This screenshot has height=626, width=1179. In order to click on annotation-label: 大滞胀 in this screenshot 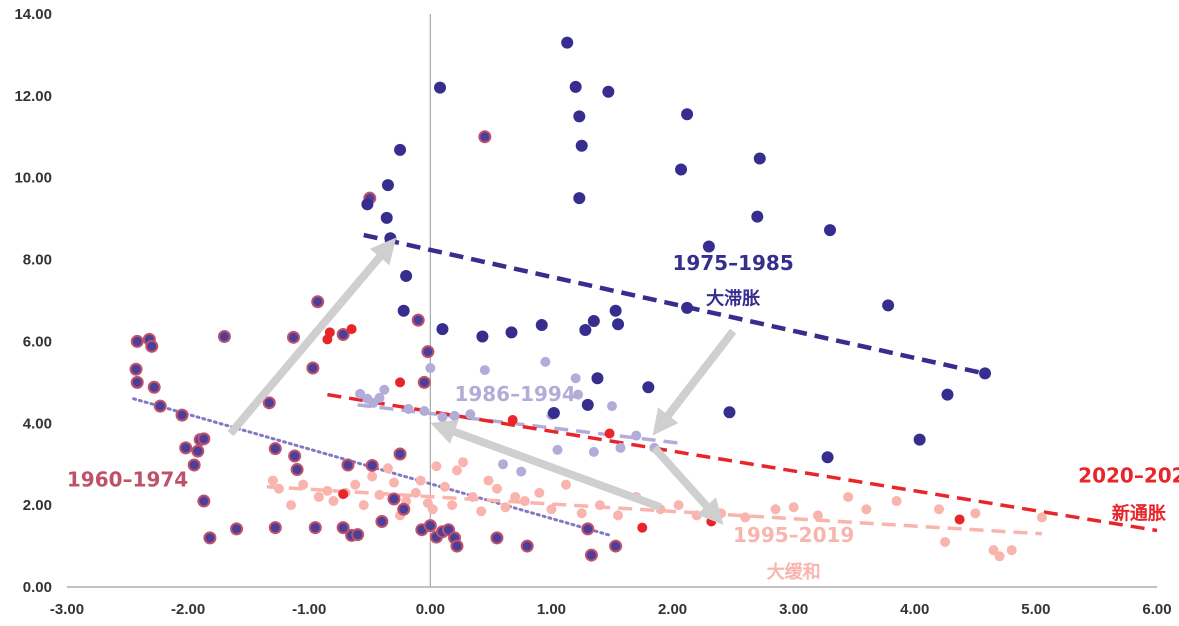, I will do `click(733, 299)`.